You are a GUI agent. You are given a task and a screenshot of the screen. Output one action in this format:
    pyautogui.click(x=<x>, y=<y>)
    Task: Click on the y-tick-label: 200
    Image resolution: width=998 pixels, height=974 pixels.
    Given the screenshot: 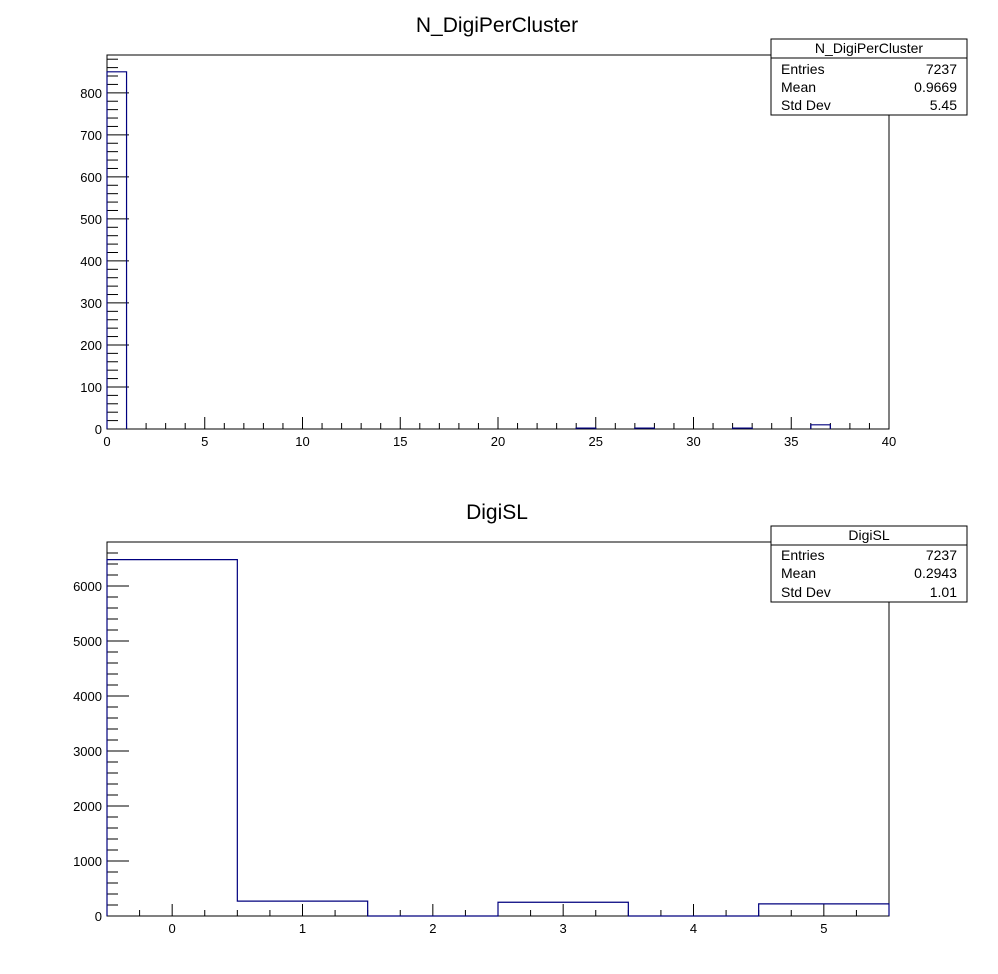 What is the action you would take?
    pyautogui.click(x=91, y=345)
    